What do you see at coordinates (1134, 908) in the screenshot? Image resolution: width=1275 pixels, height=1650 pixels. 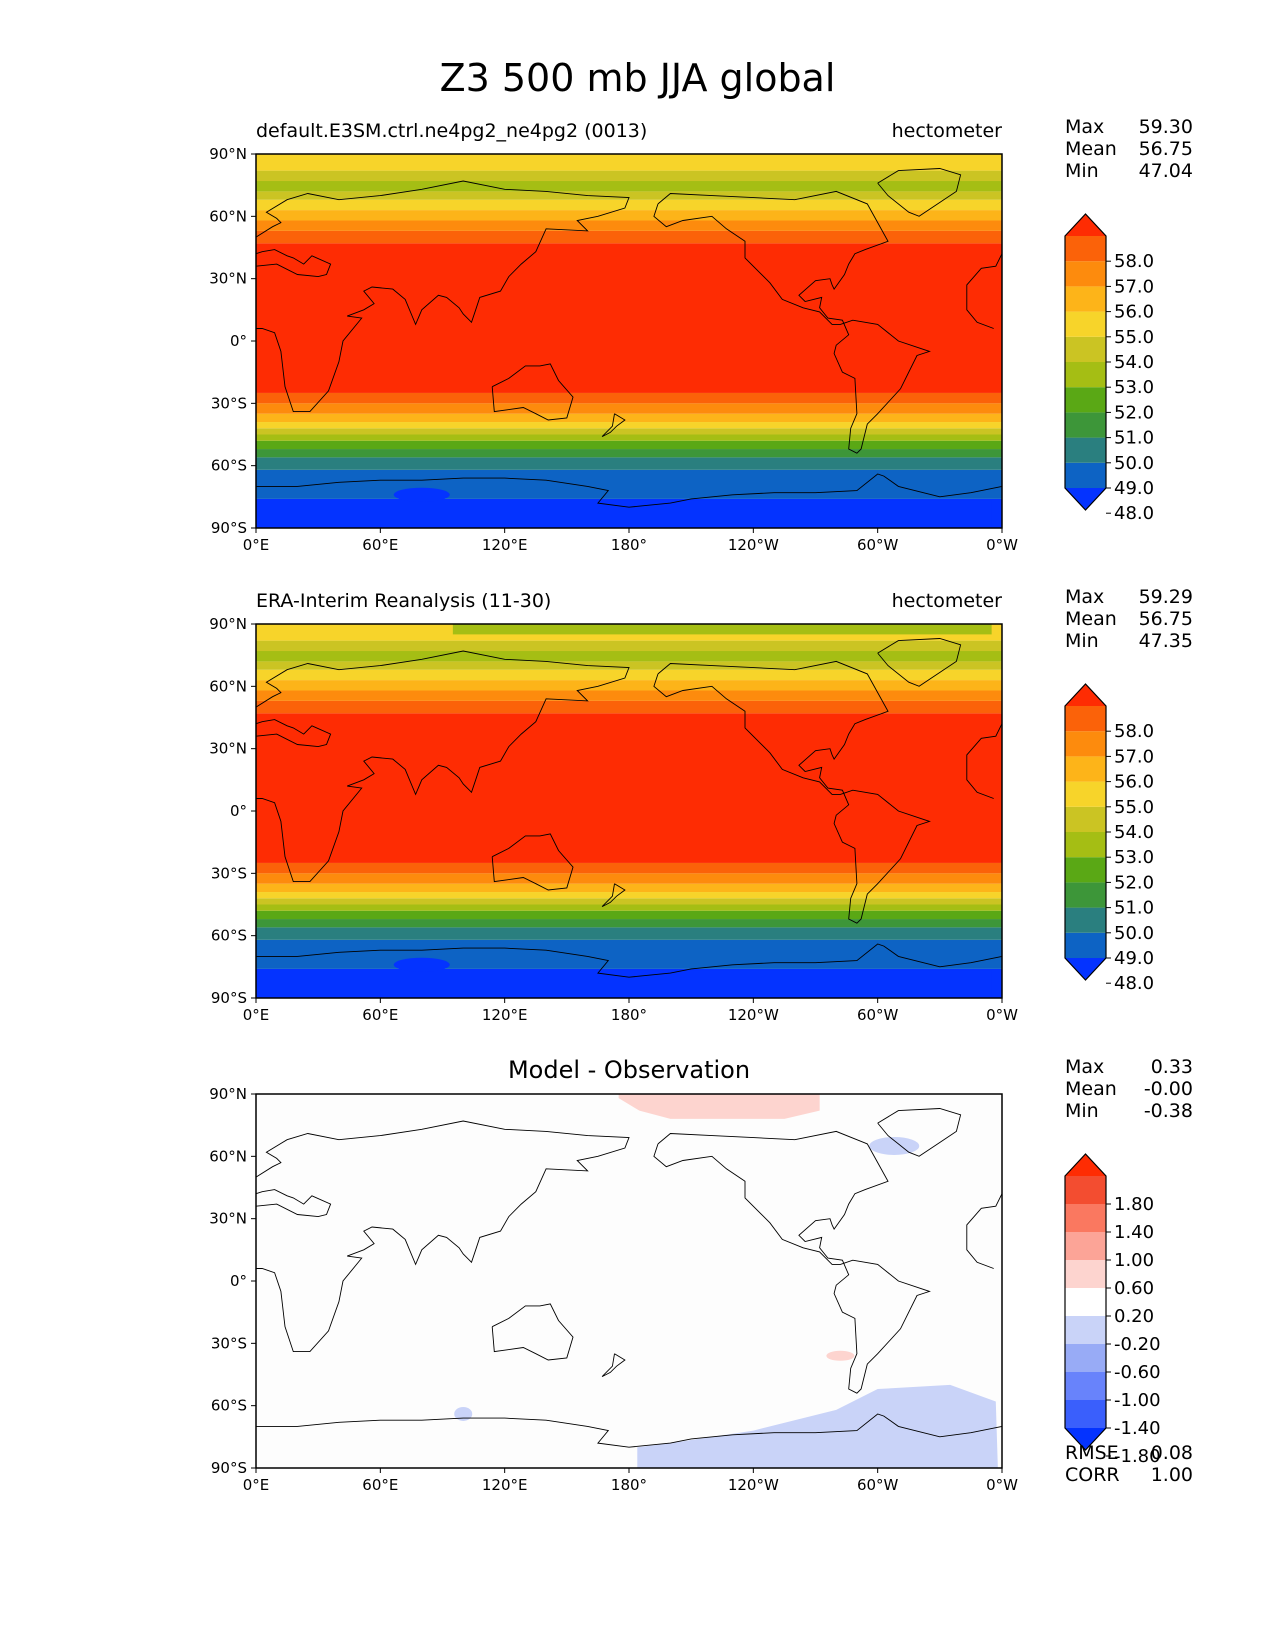 I see `colorbar-tick-label: 51.0` at bounding box center [1134, 908].